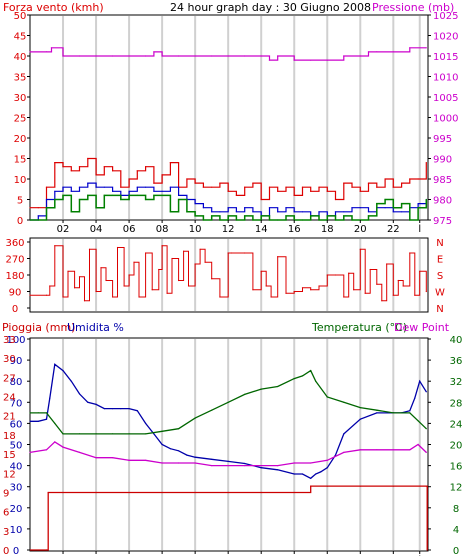 The width and height of the screenshot is (467, 556). What do you see at coordinates (456, 403) in the screenshot?
I see `temp-y-tick-label: 28` at bounding box center [456, 403].